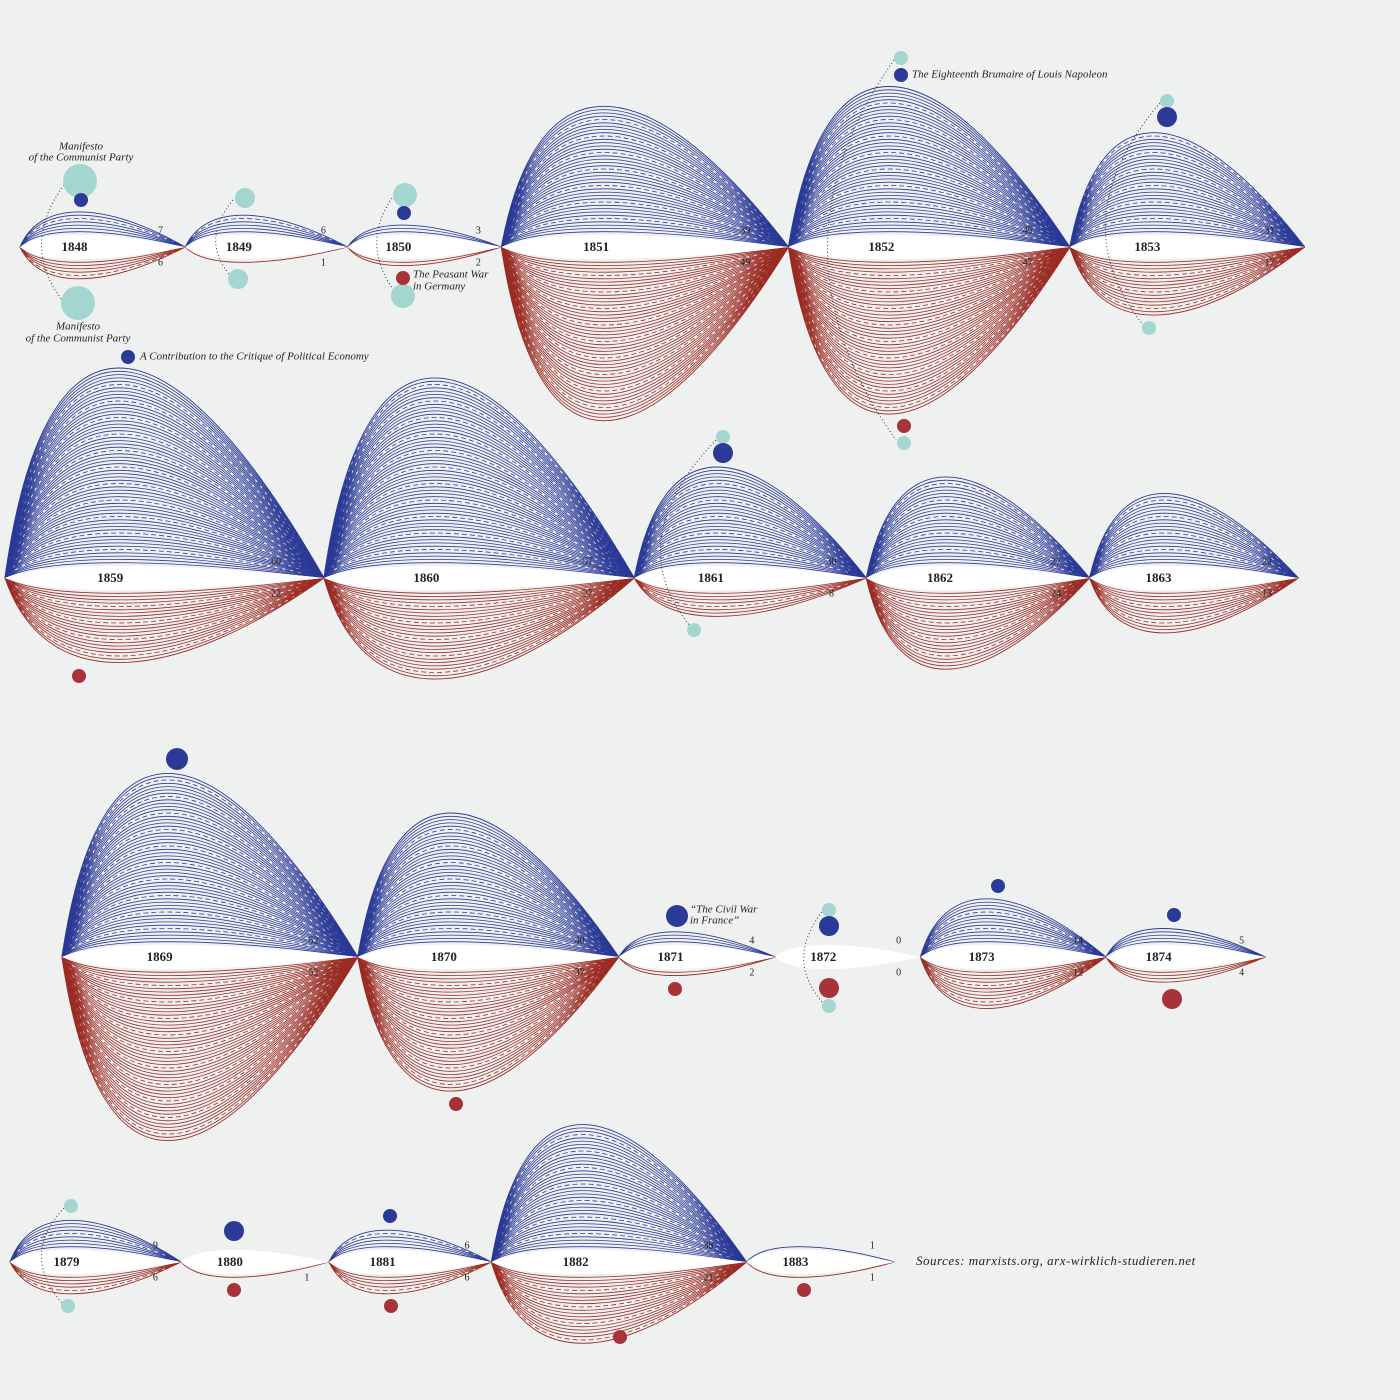  What do you see at coordinates (467, 1277) in the screenshot?
I see `value-label: 6` at bounding box center [467, 1277].